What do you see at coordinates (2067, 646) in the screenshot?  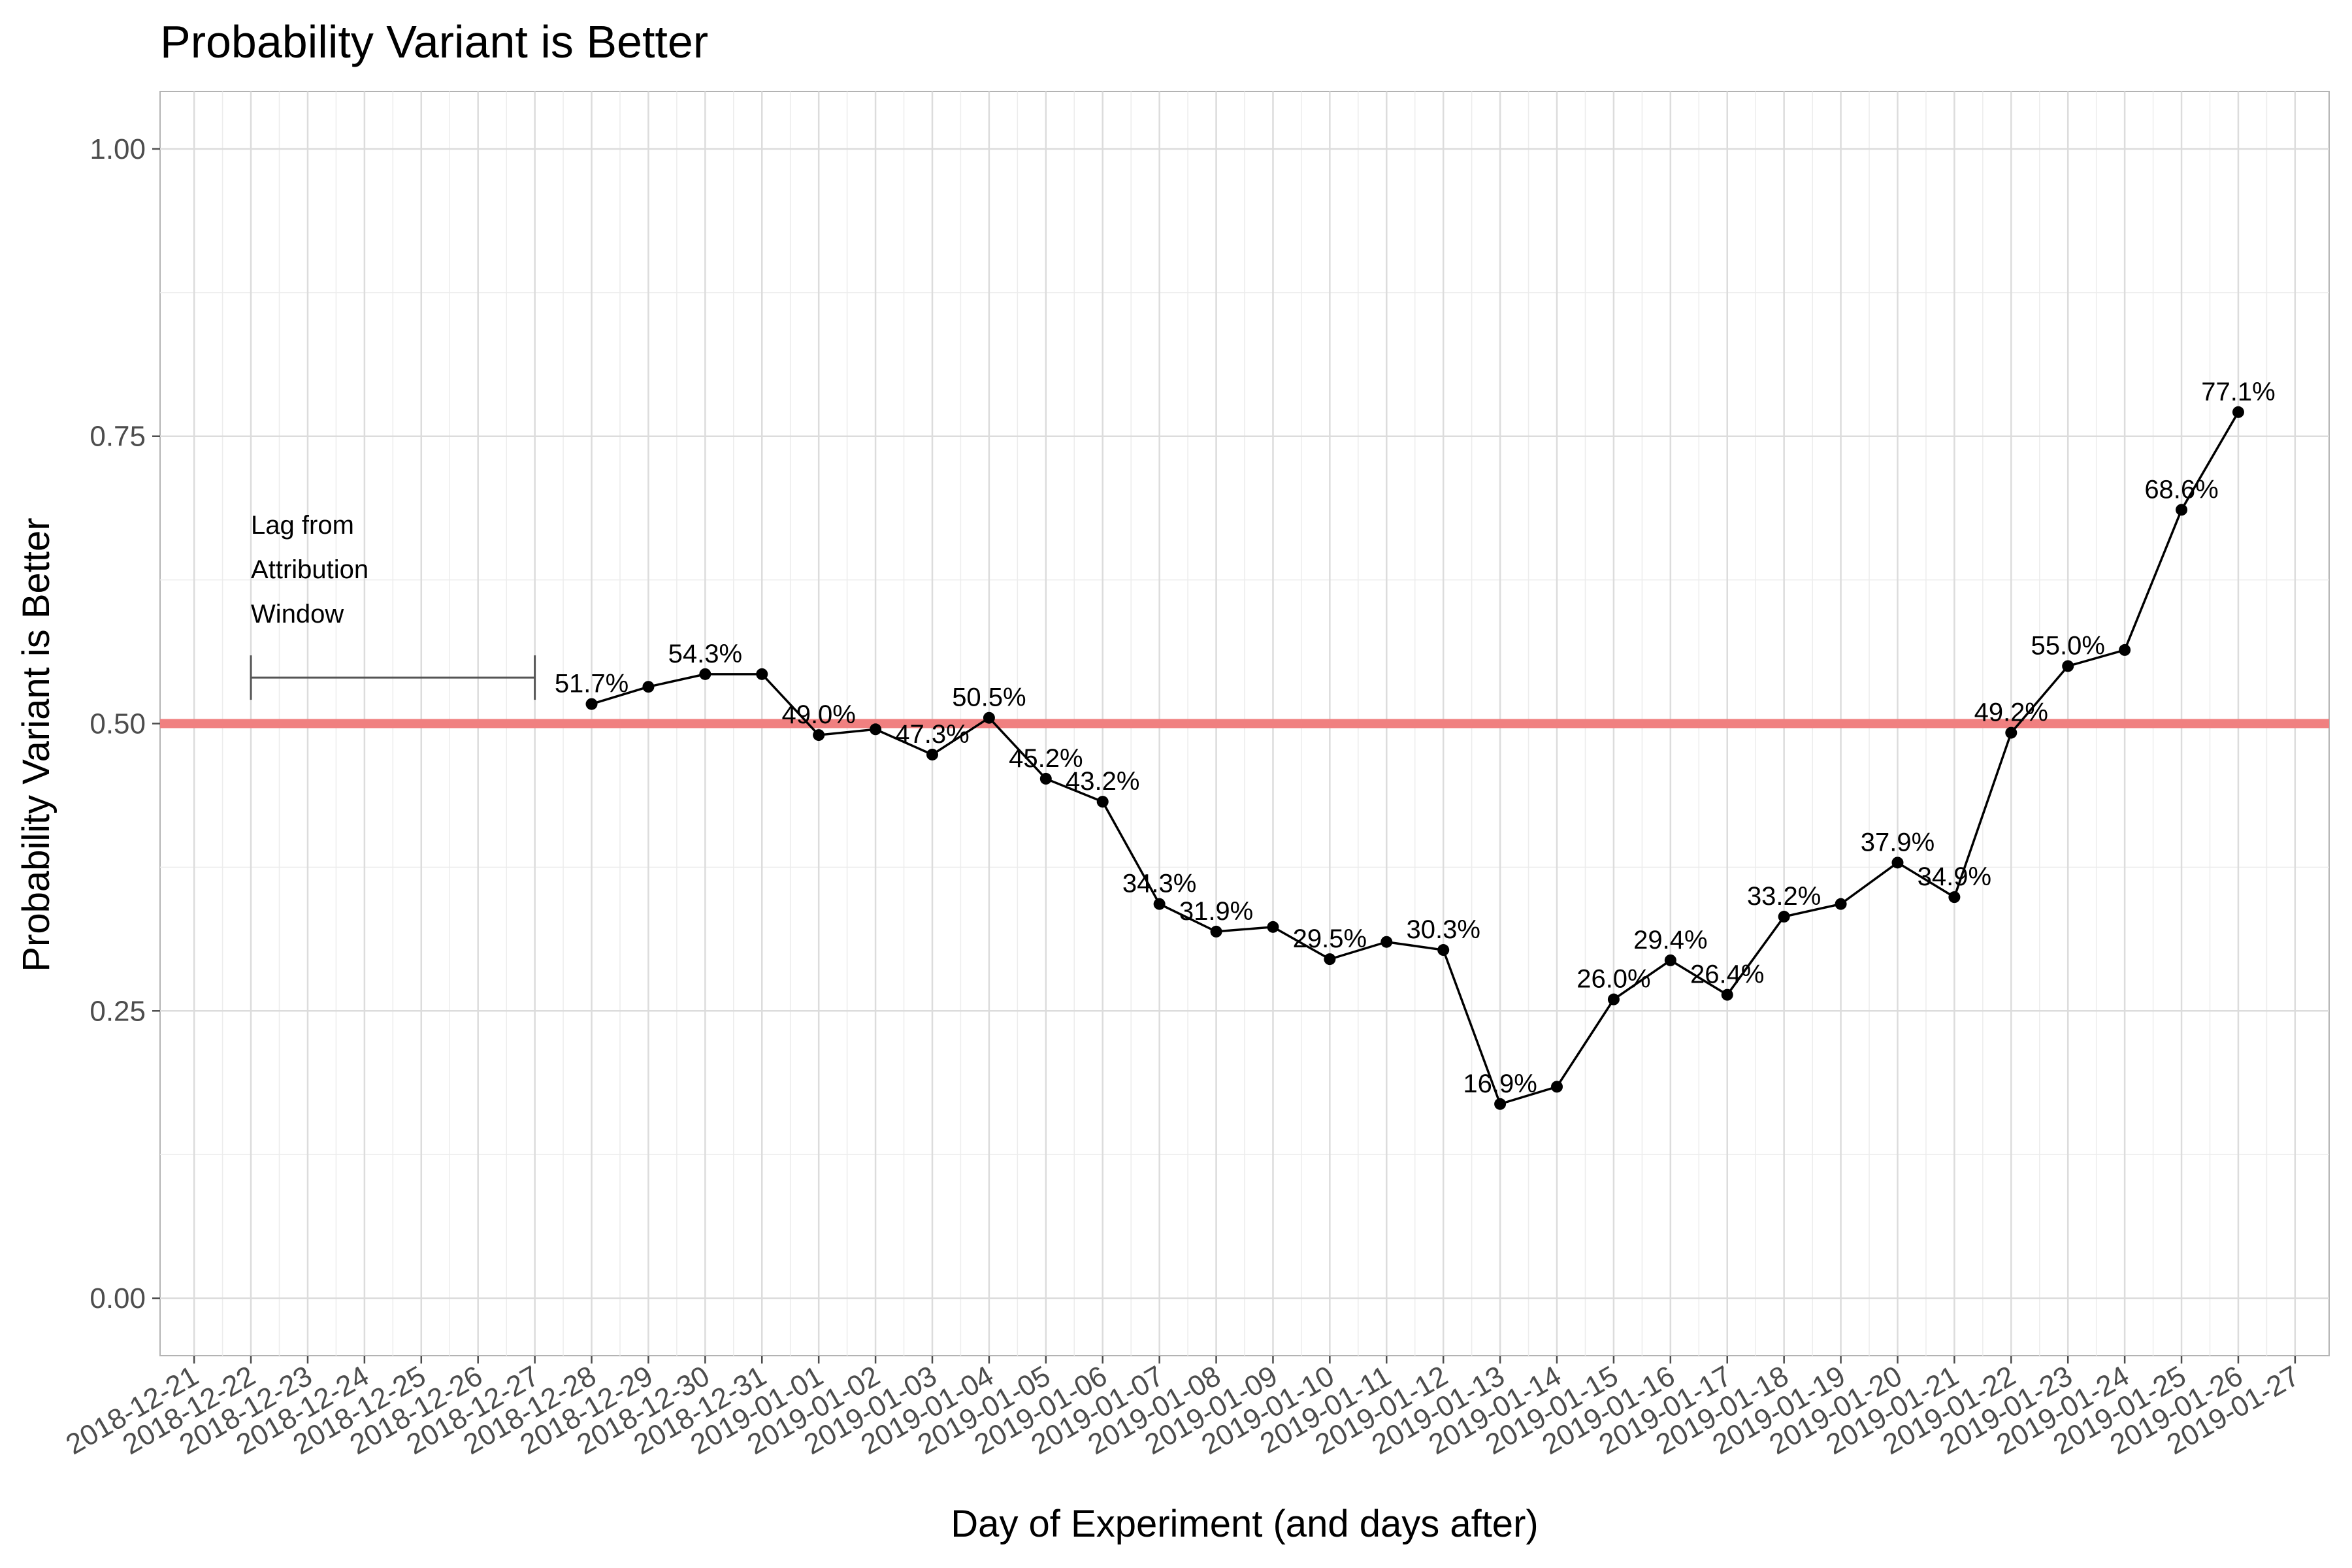 I see `data-label: 55.0%` at bounding box center [2067, 646].